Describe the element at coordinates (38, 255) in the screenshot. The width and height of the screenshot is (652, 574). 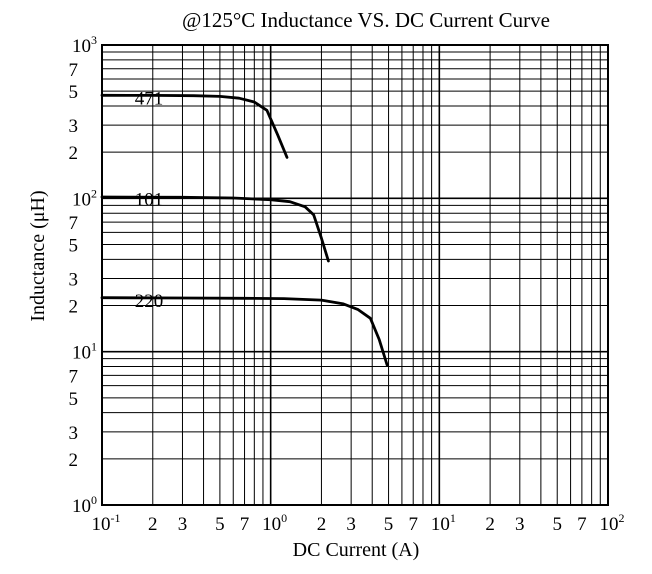
I see `y-axis-label: Inductance (μH)` at that location.